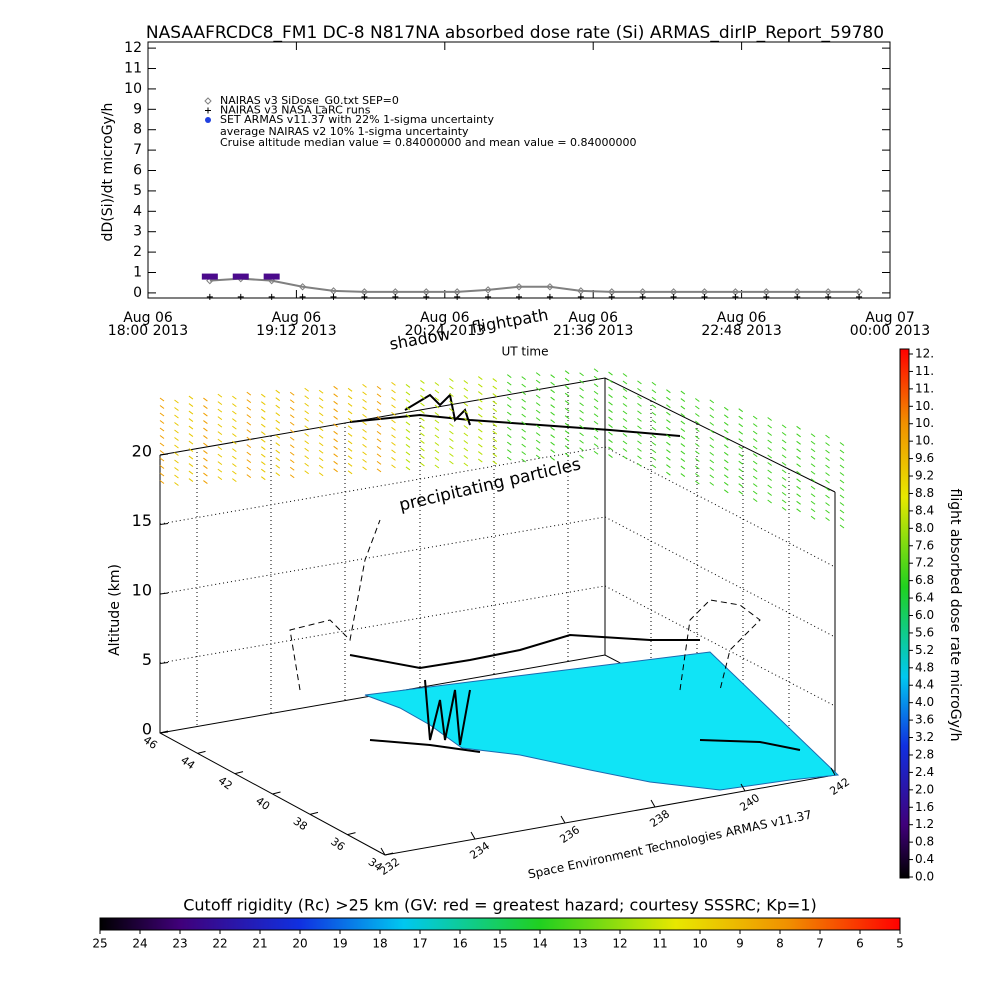 The image size is (1000, 1000). What do you see at coordinates (743, 787) in the screenshot?
I see `x-tick` at bounding box center [743, 787].